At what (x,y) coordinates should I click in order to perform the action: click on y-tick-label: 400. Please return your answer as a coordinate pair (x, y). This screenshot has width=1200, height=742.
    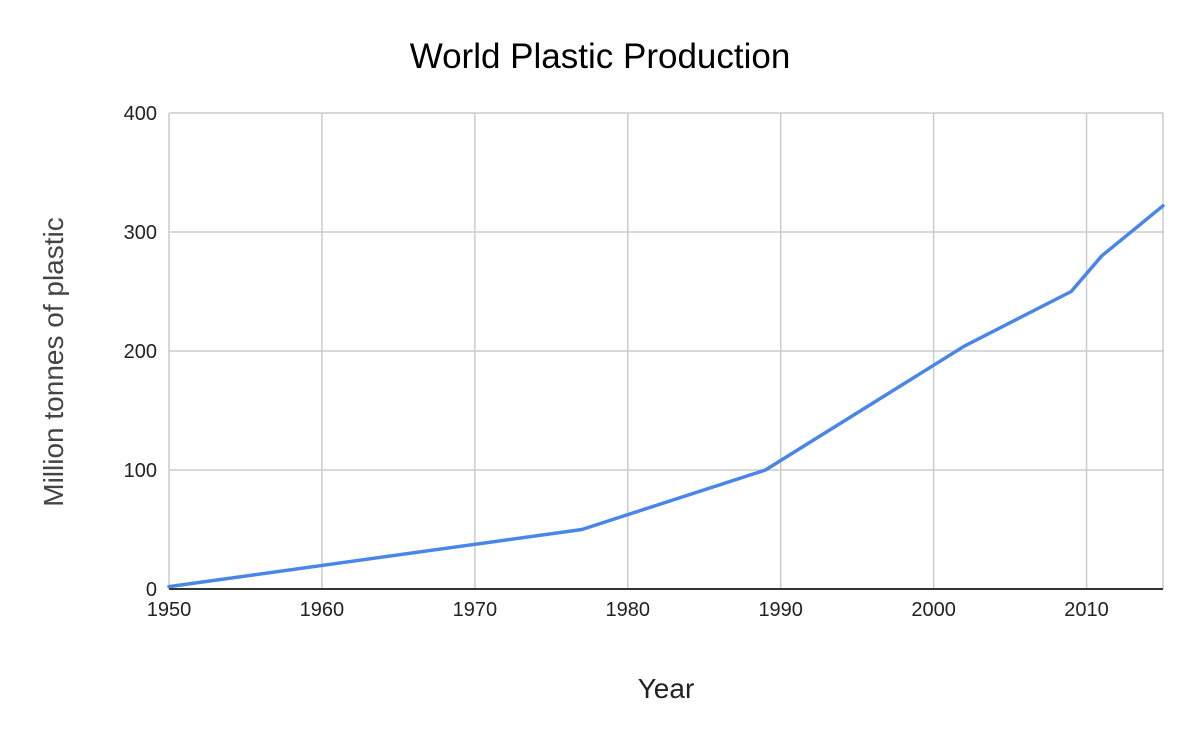
    Looking at the image, I should click on (140, 114).